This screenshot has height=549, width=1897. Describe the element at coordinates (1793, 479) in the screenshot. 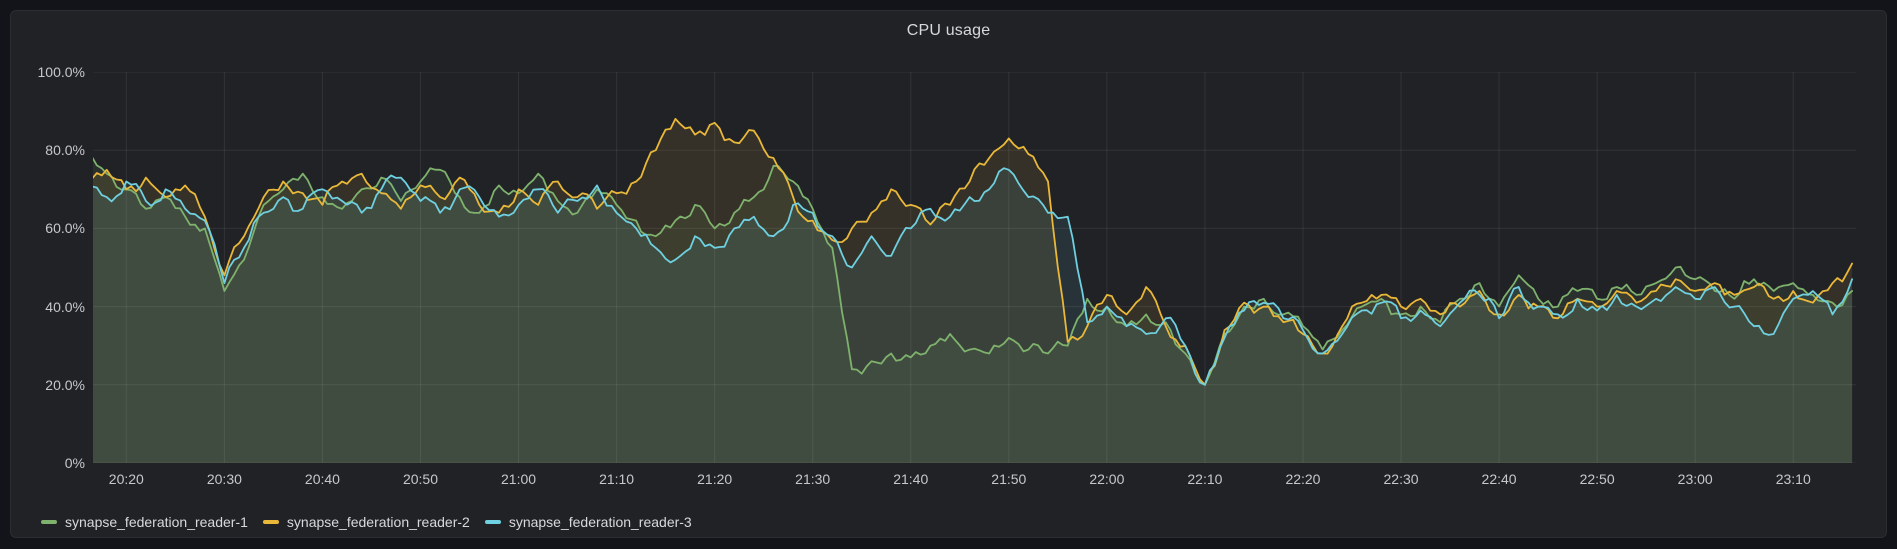

I see `x-axis-label: 23:10` at that location.